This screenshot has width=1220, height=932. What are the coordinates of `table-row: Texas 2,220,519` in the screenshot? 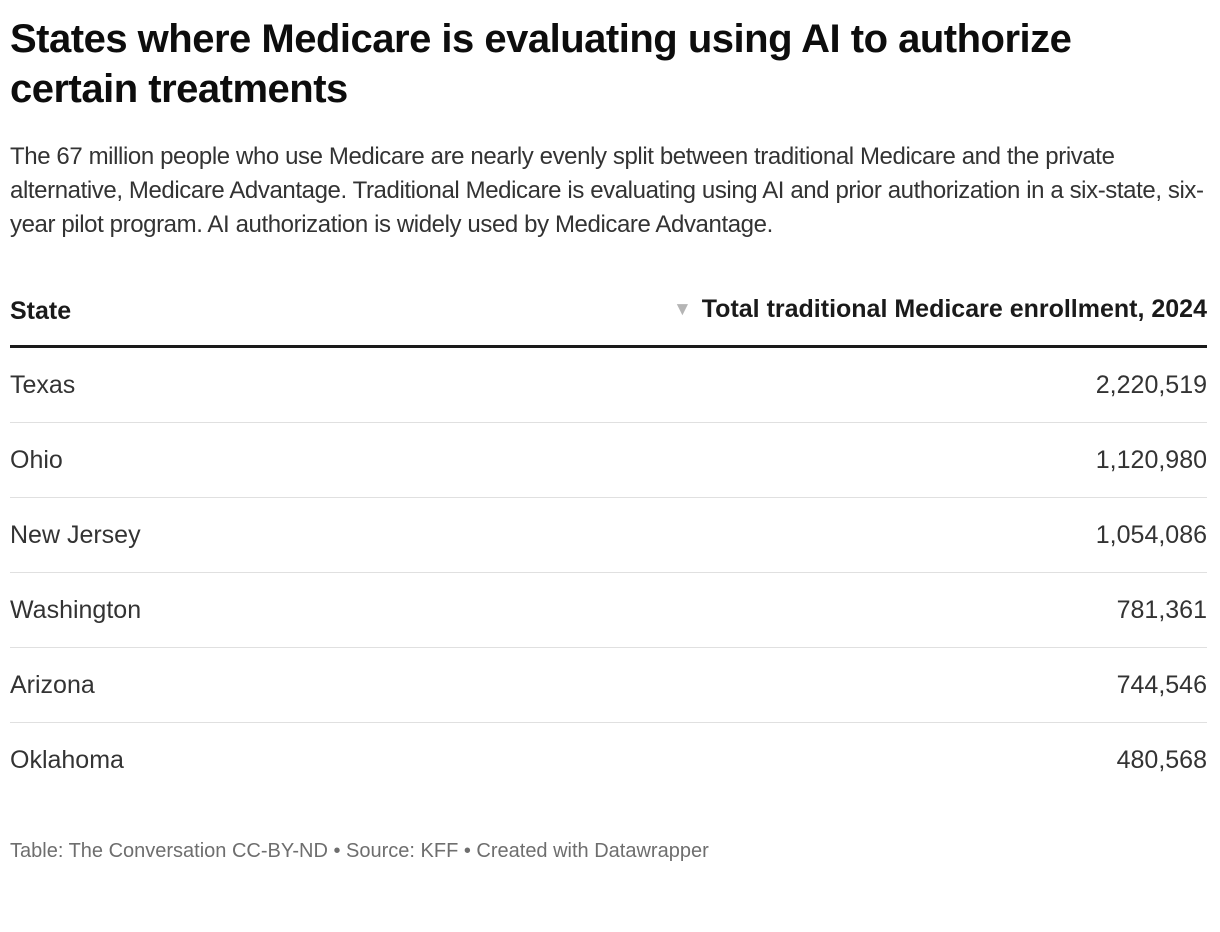 It's located at (608, 385).